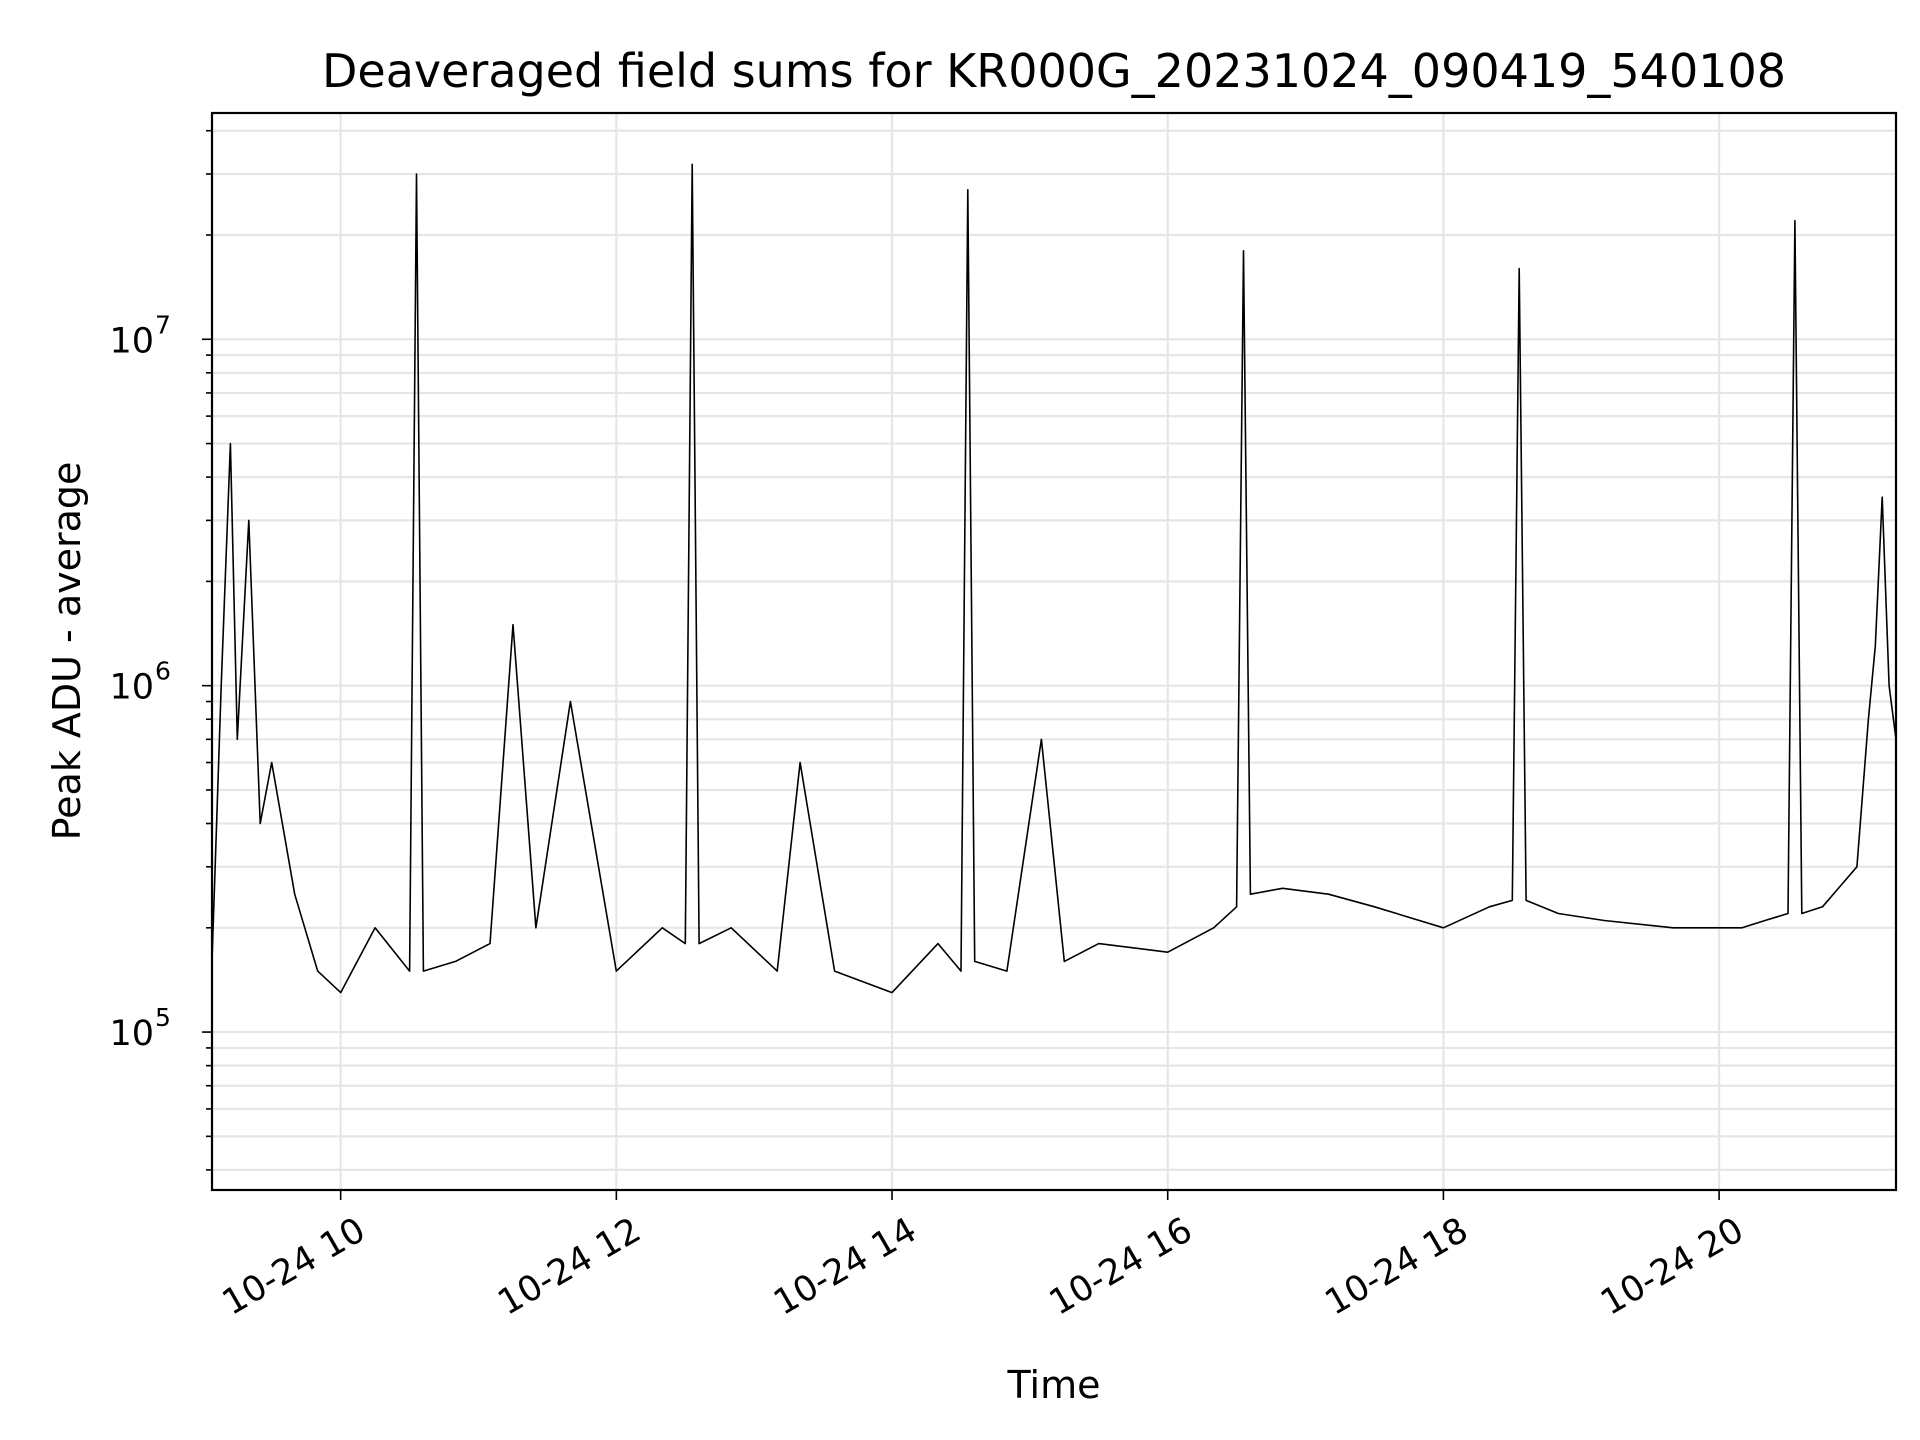 The width and height of the screenshot is (1920, 1440). I want to click on y-tick-label-exponent: 6, so click(163, 671).